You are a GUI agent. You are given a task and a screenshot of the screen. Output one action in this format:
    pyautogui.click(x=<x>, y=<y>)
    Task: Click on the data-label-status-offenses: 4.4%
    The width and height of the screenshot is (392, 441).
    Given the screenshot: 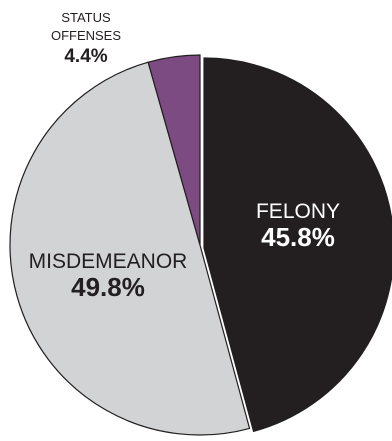 What is the action you would take?
    pyautogui.click(x=85, y=56)
    